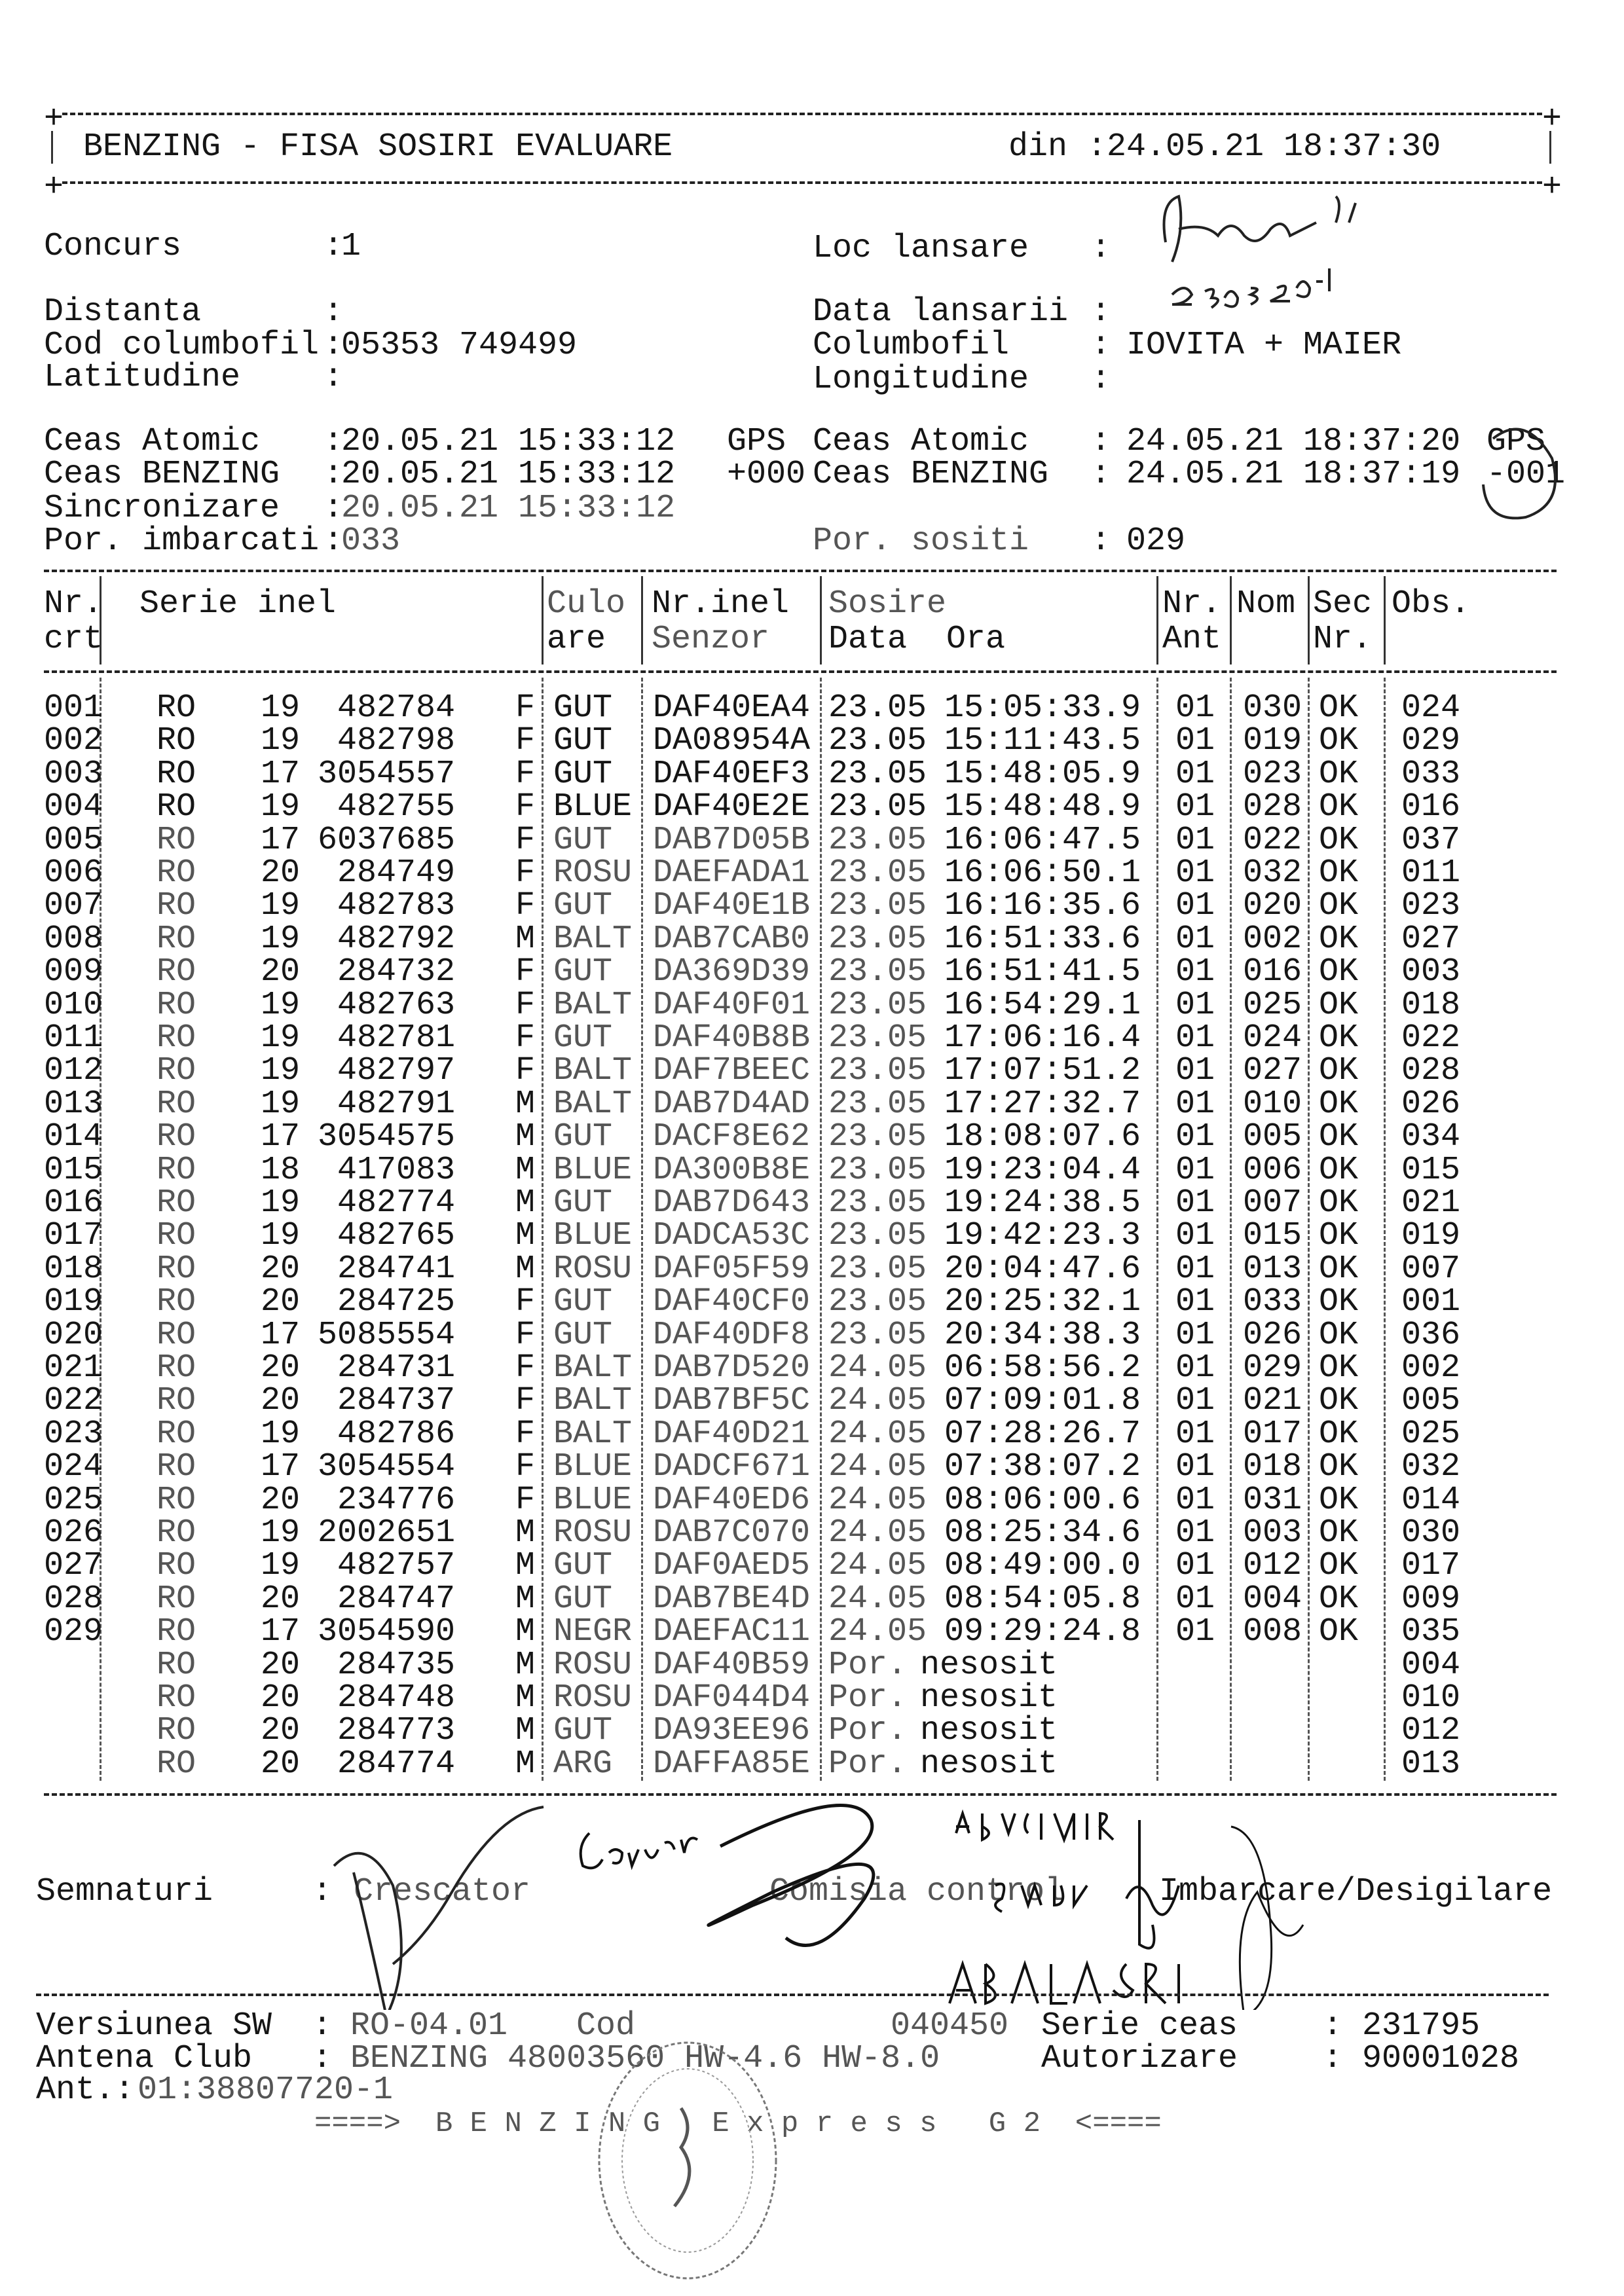  What do you see at coordinates (1272, 1434) in the screenshot?
I see `nom: 017` at bounding box center [1272, 1434].